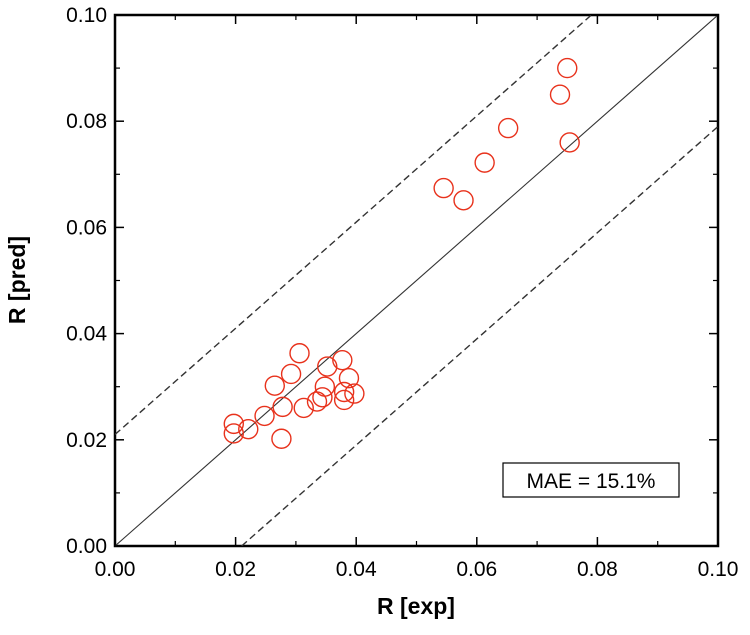 The image size is (750, 635). Describe the element at coordinates (86, 121) in the screenshot. I see `y-tick-label: 0.08` at that location.